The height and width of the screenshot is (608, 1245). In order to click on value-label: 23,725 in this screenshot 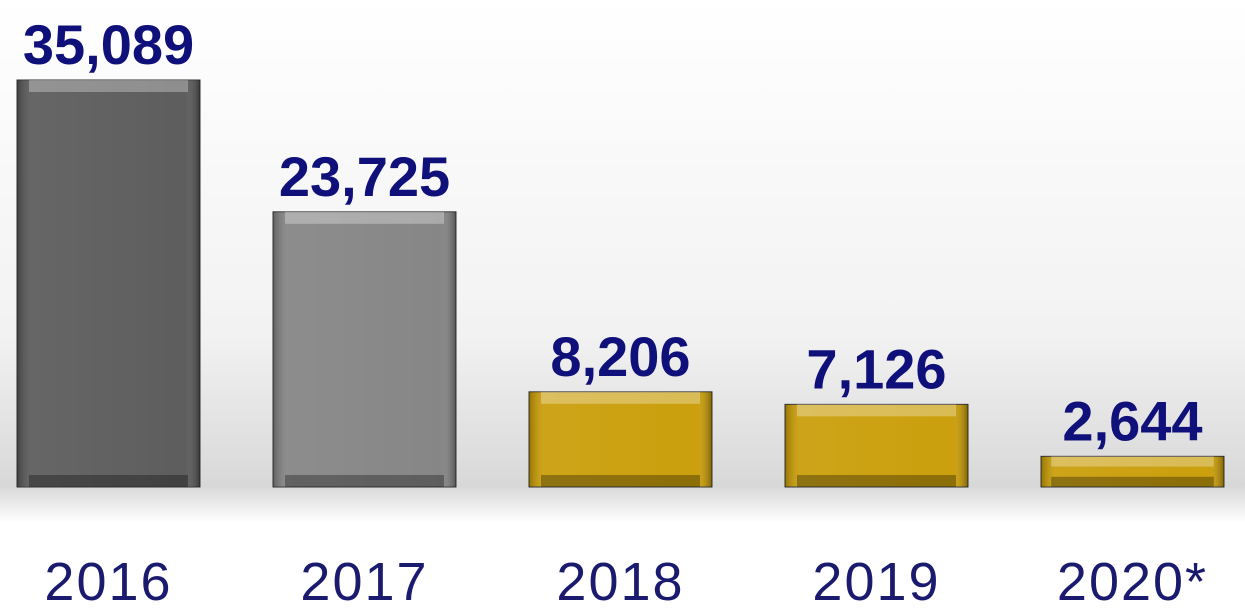, I will do `click(364, 176)`.